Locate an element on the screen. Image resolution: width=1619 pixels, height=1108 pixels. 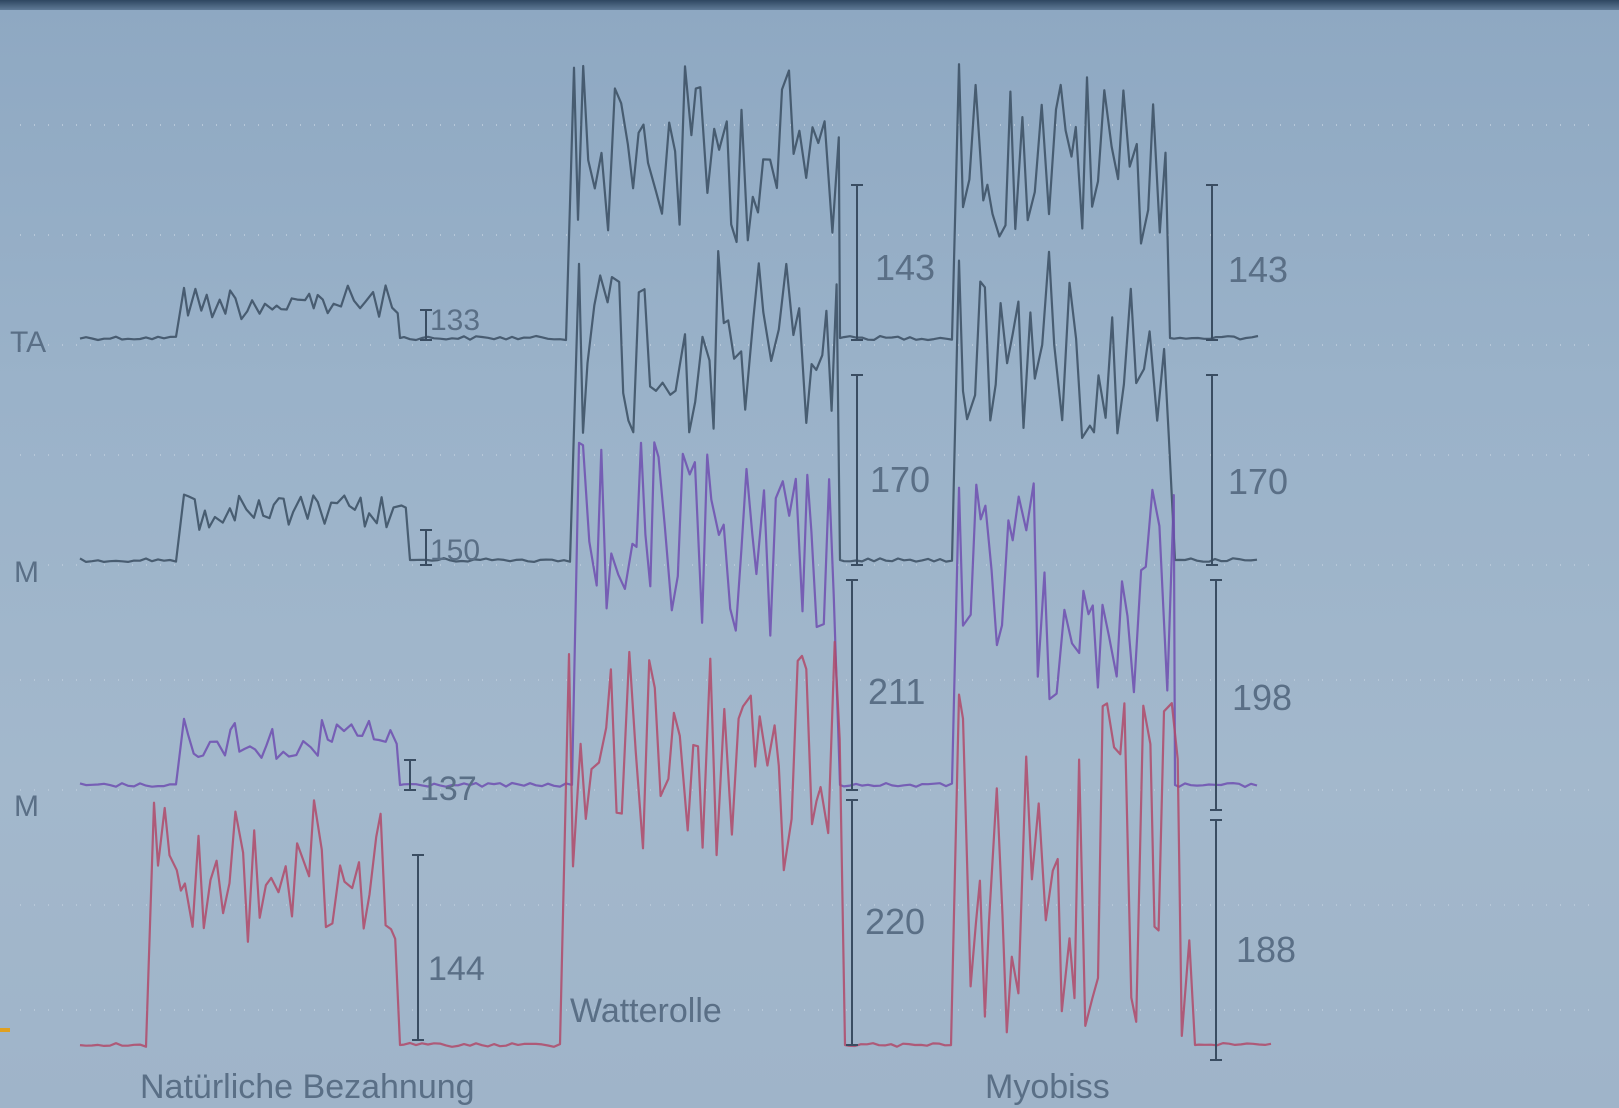
amp-label-dm-myobiss: 198 is located at coordinates (1262, 697).